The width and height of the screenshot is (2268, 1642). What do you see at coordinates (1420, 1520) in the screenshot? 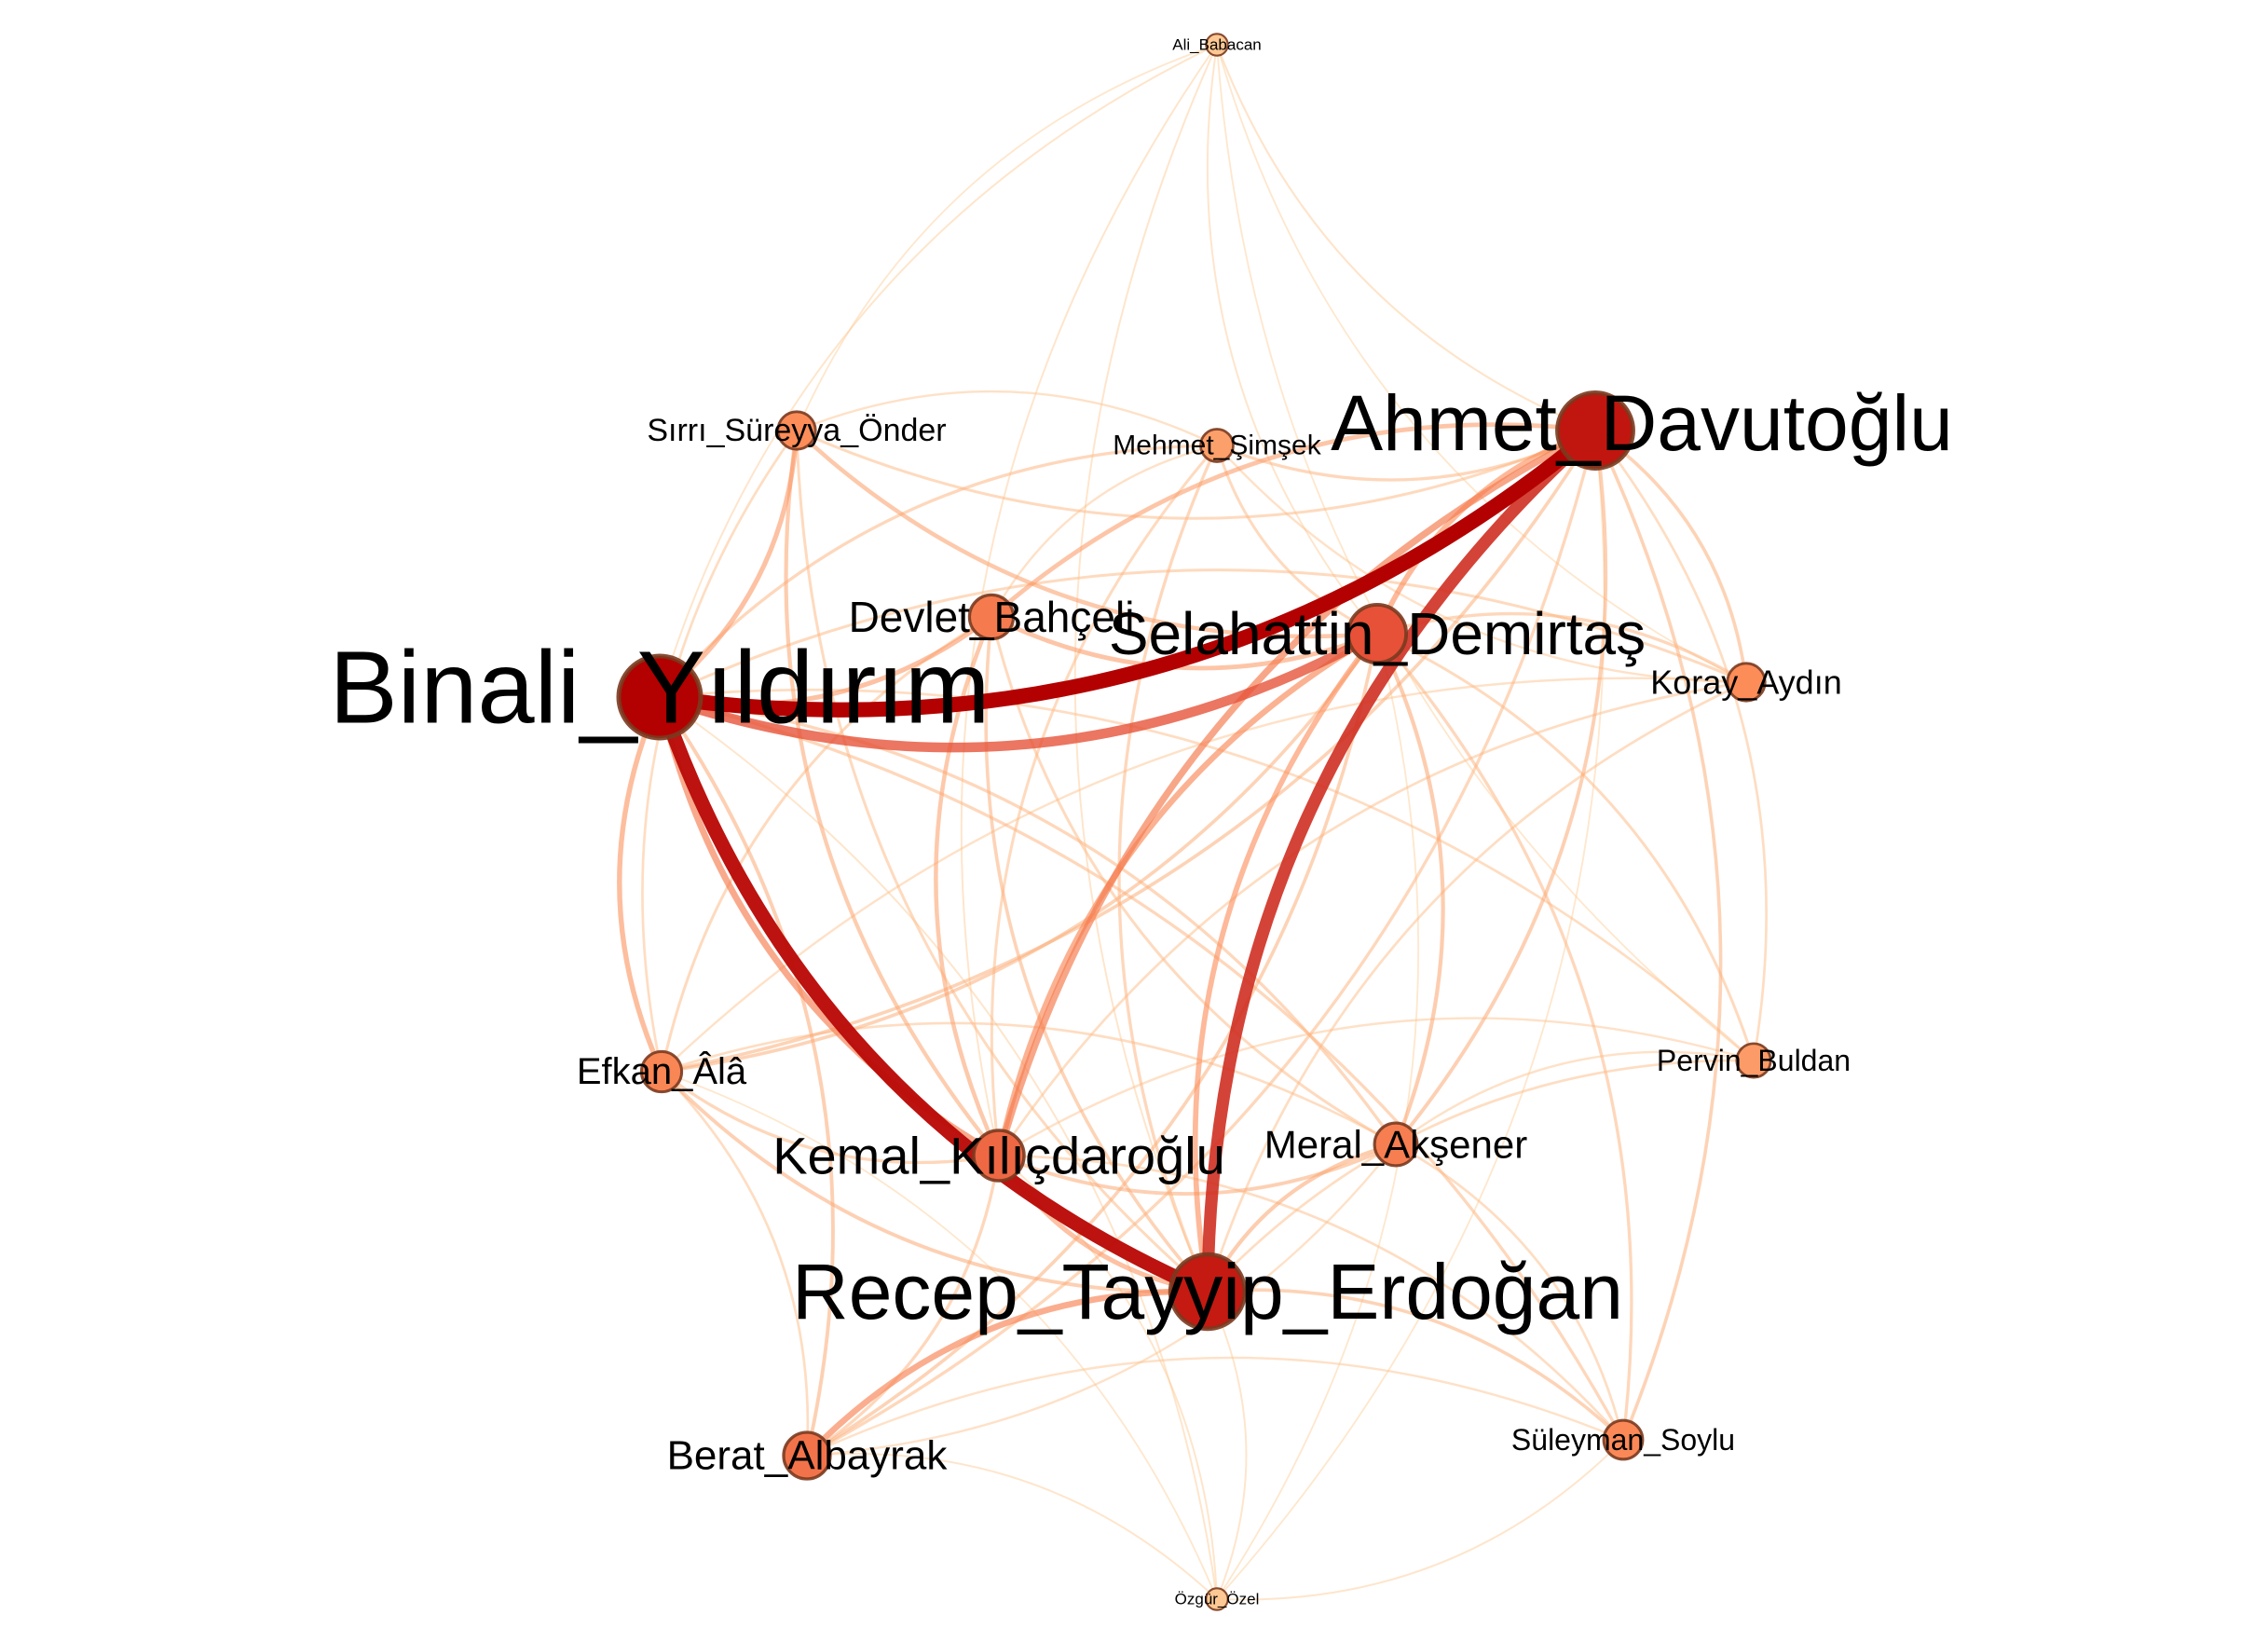
I see `edge-ozgur-suleyman` at bounding box center [1420, 1520].